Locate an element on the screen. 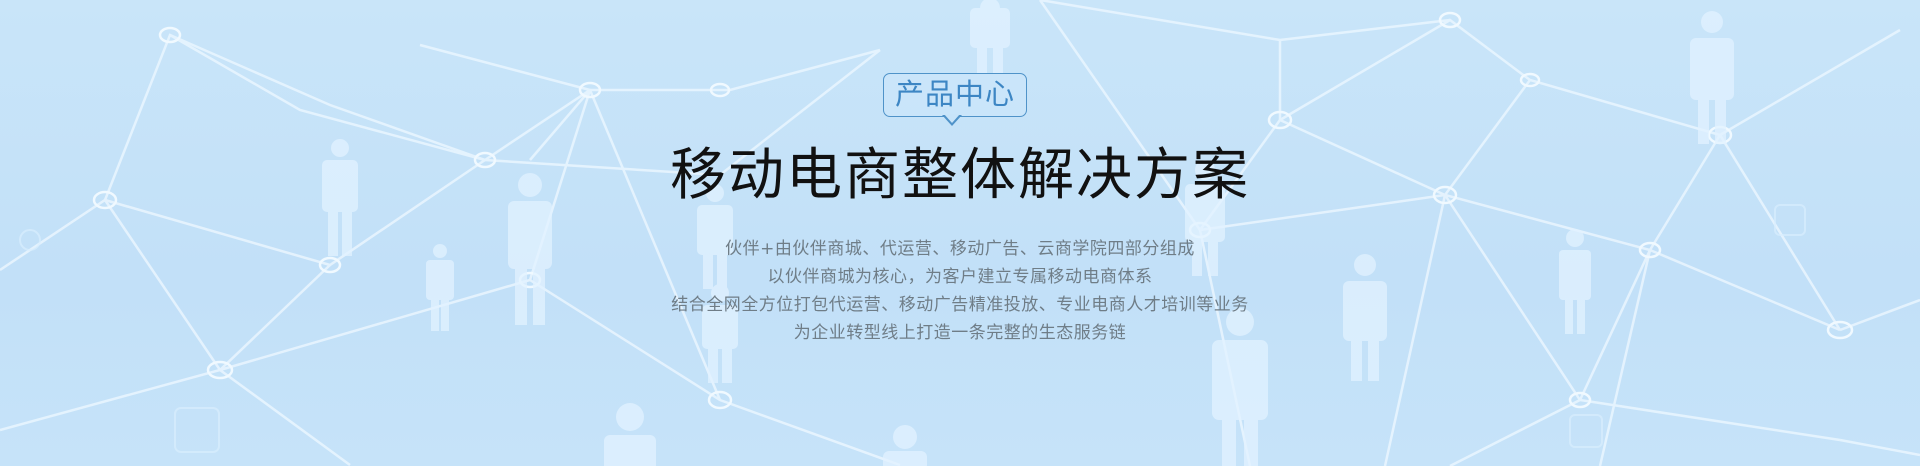 This screenshot has height=466, width=1920. description-line: 以伙伴商城为核心，为客户建立专属移动电商体系 is located at coordinates (960, 277).